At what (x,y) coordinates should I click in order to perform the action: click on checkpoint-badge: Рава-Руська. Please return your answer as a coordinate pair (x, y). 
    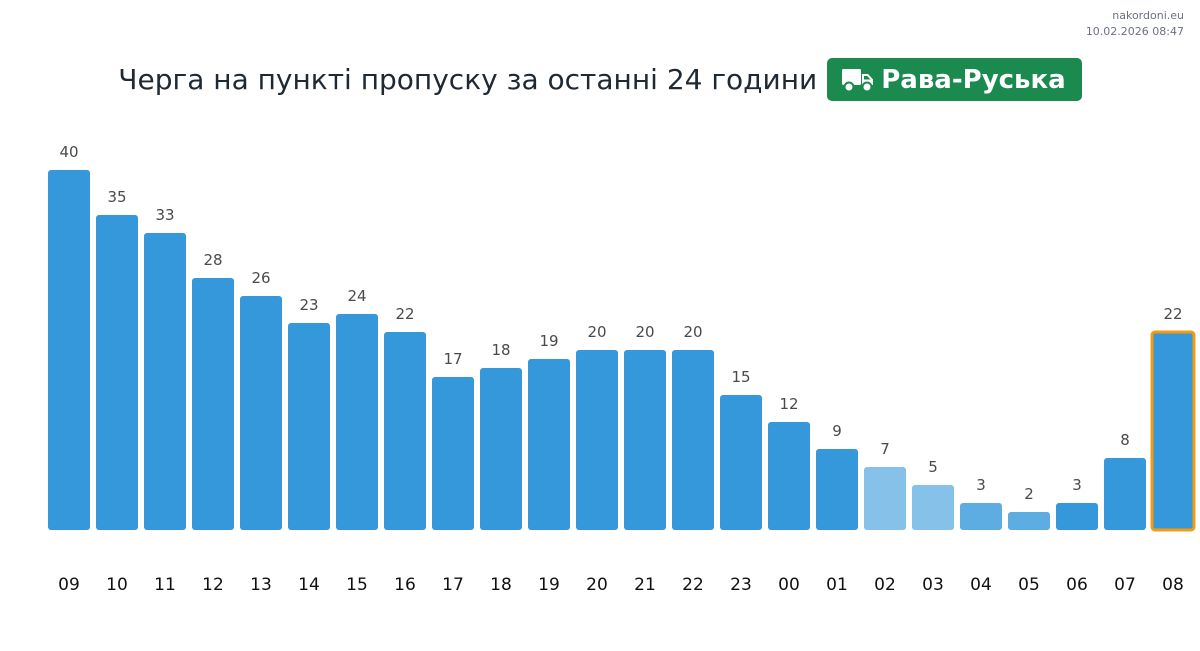
    Looking at the image, I should click on (954, 79).